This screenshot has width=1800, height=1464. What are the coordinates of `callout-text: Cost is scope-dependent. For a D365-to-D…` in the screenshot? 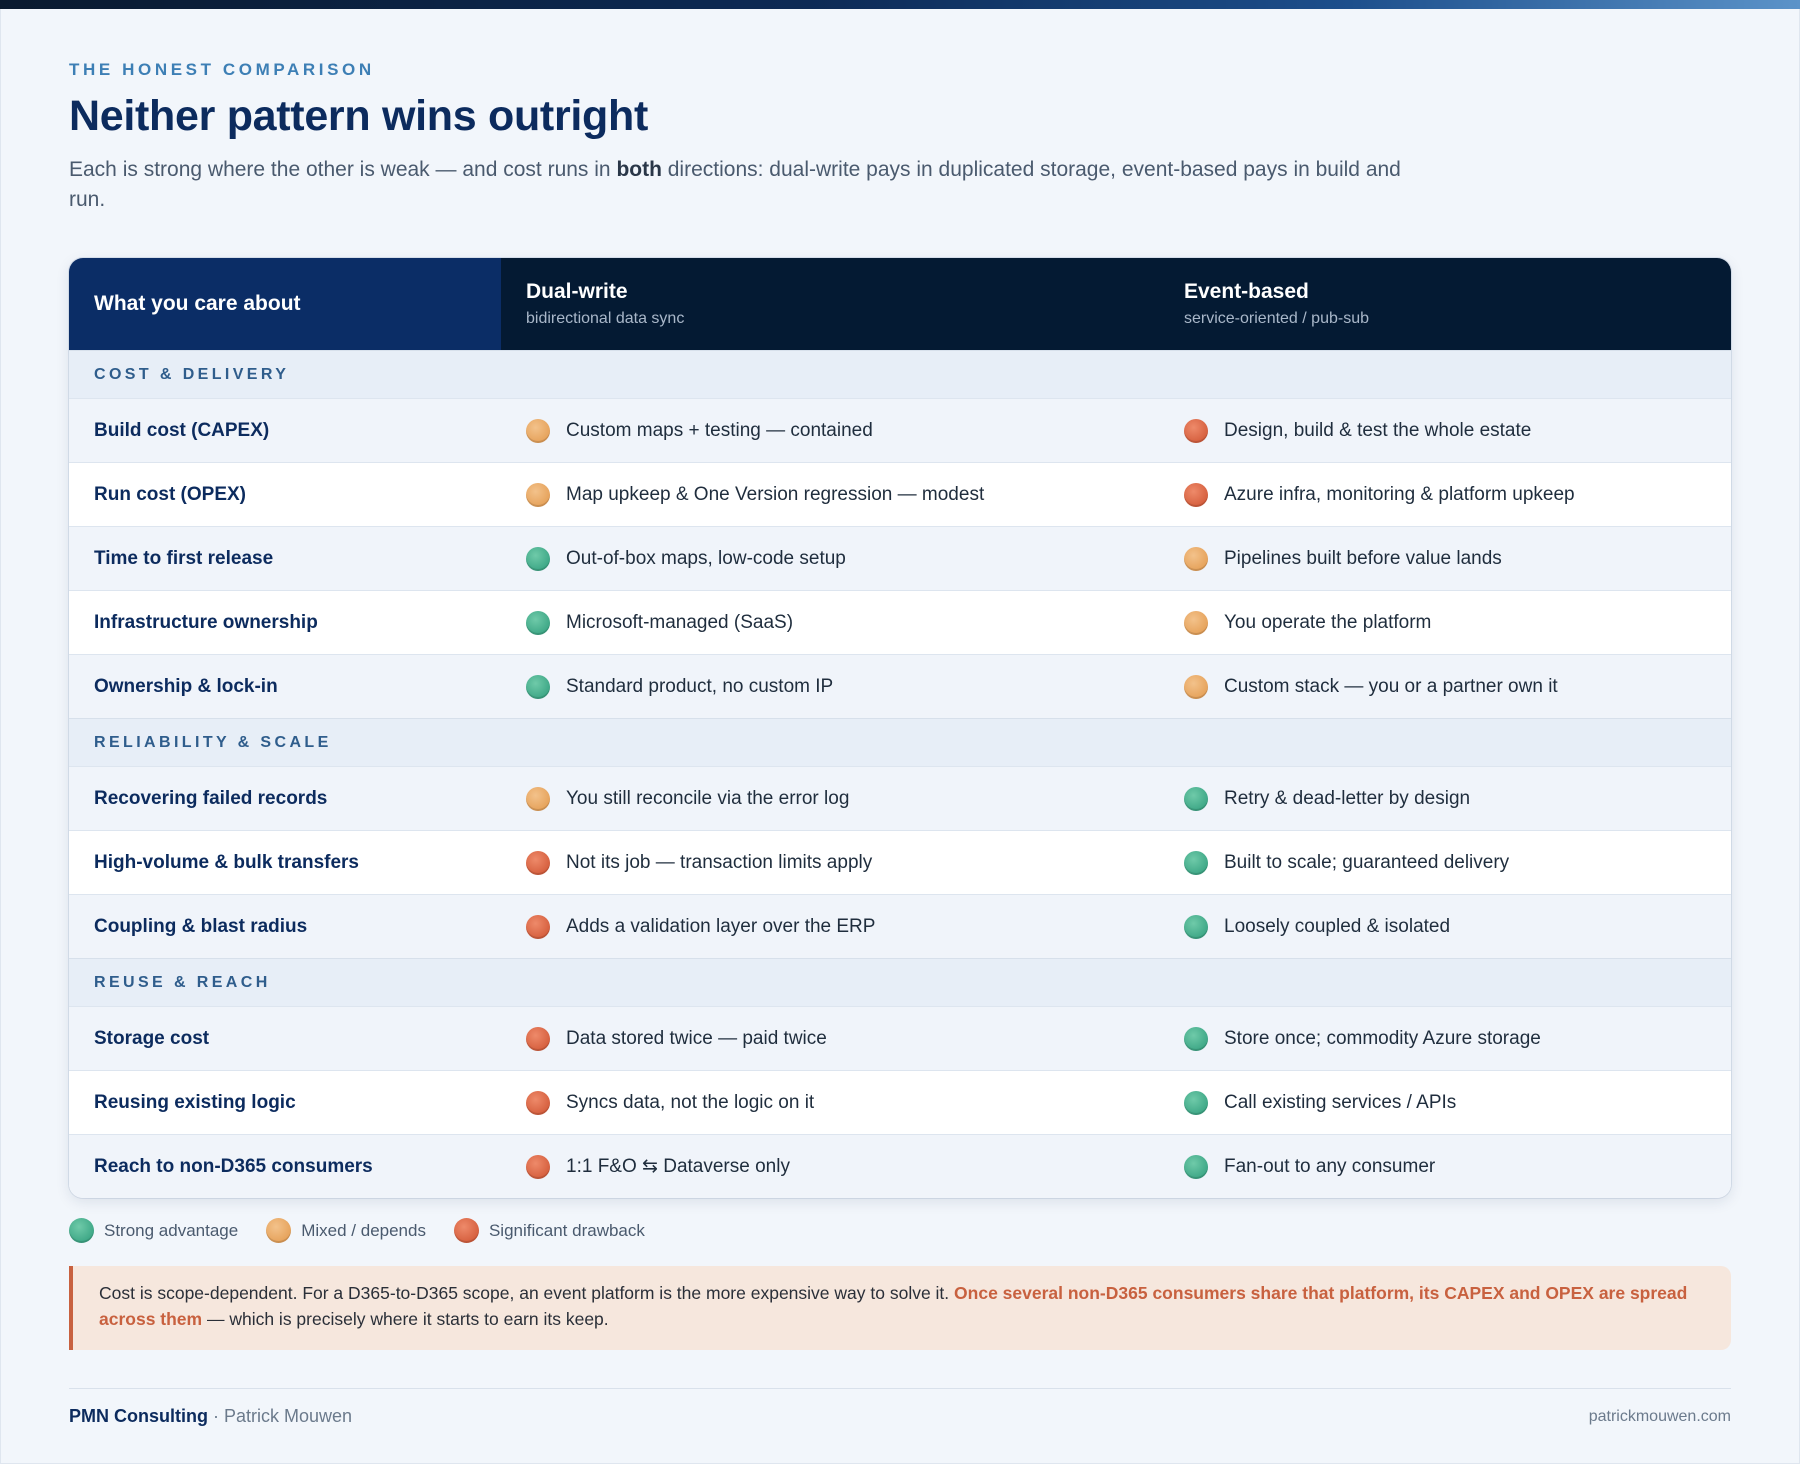 It's located at (527, 1293).